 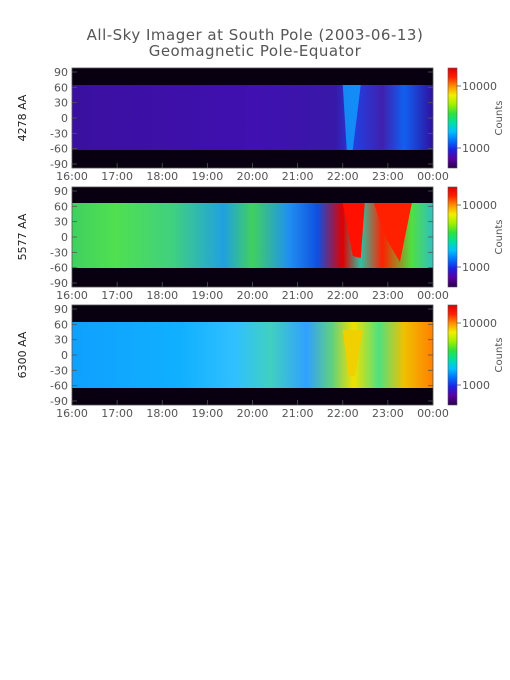 What do you see at coordinates (22, 117) in the screenshot?
I see `y-axis-label: 4278 AA` at bounding box center [22, 117].